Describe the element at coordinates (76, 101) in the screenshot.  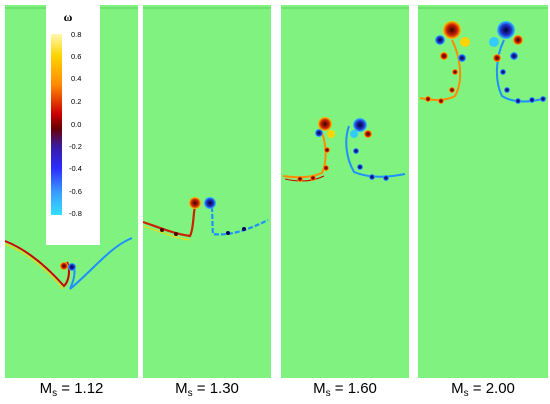
I see `colorbar-tick: 0.2` at that location.